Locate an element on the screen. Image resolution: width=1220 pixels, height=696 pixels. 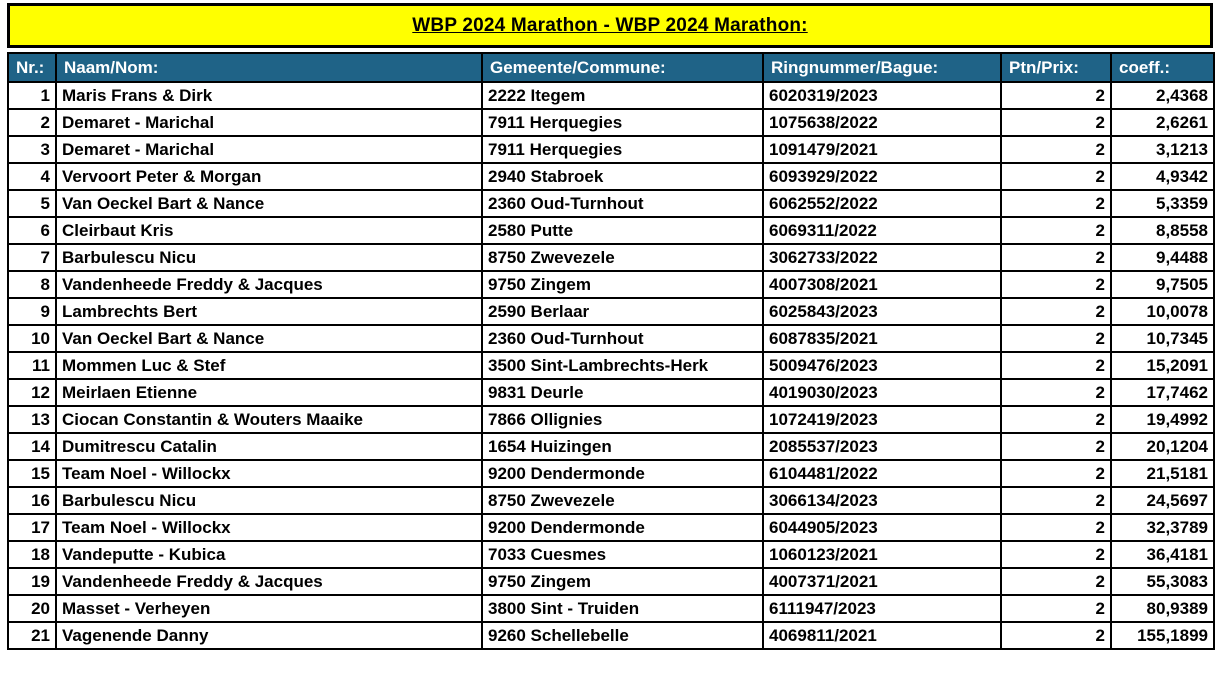
cell-name: Vandenheede Freddy & Jacques is located at coordinates (269, 581).